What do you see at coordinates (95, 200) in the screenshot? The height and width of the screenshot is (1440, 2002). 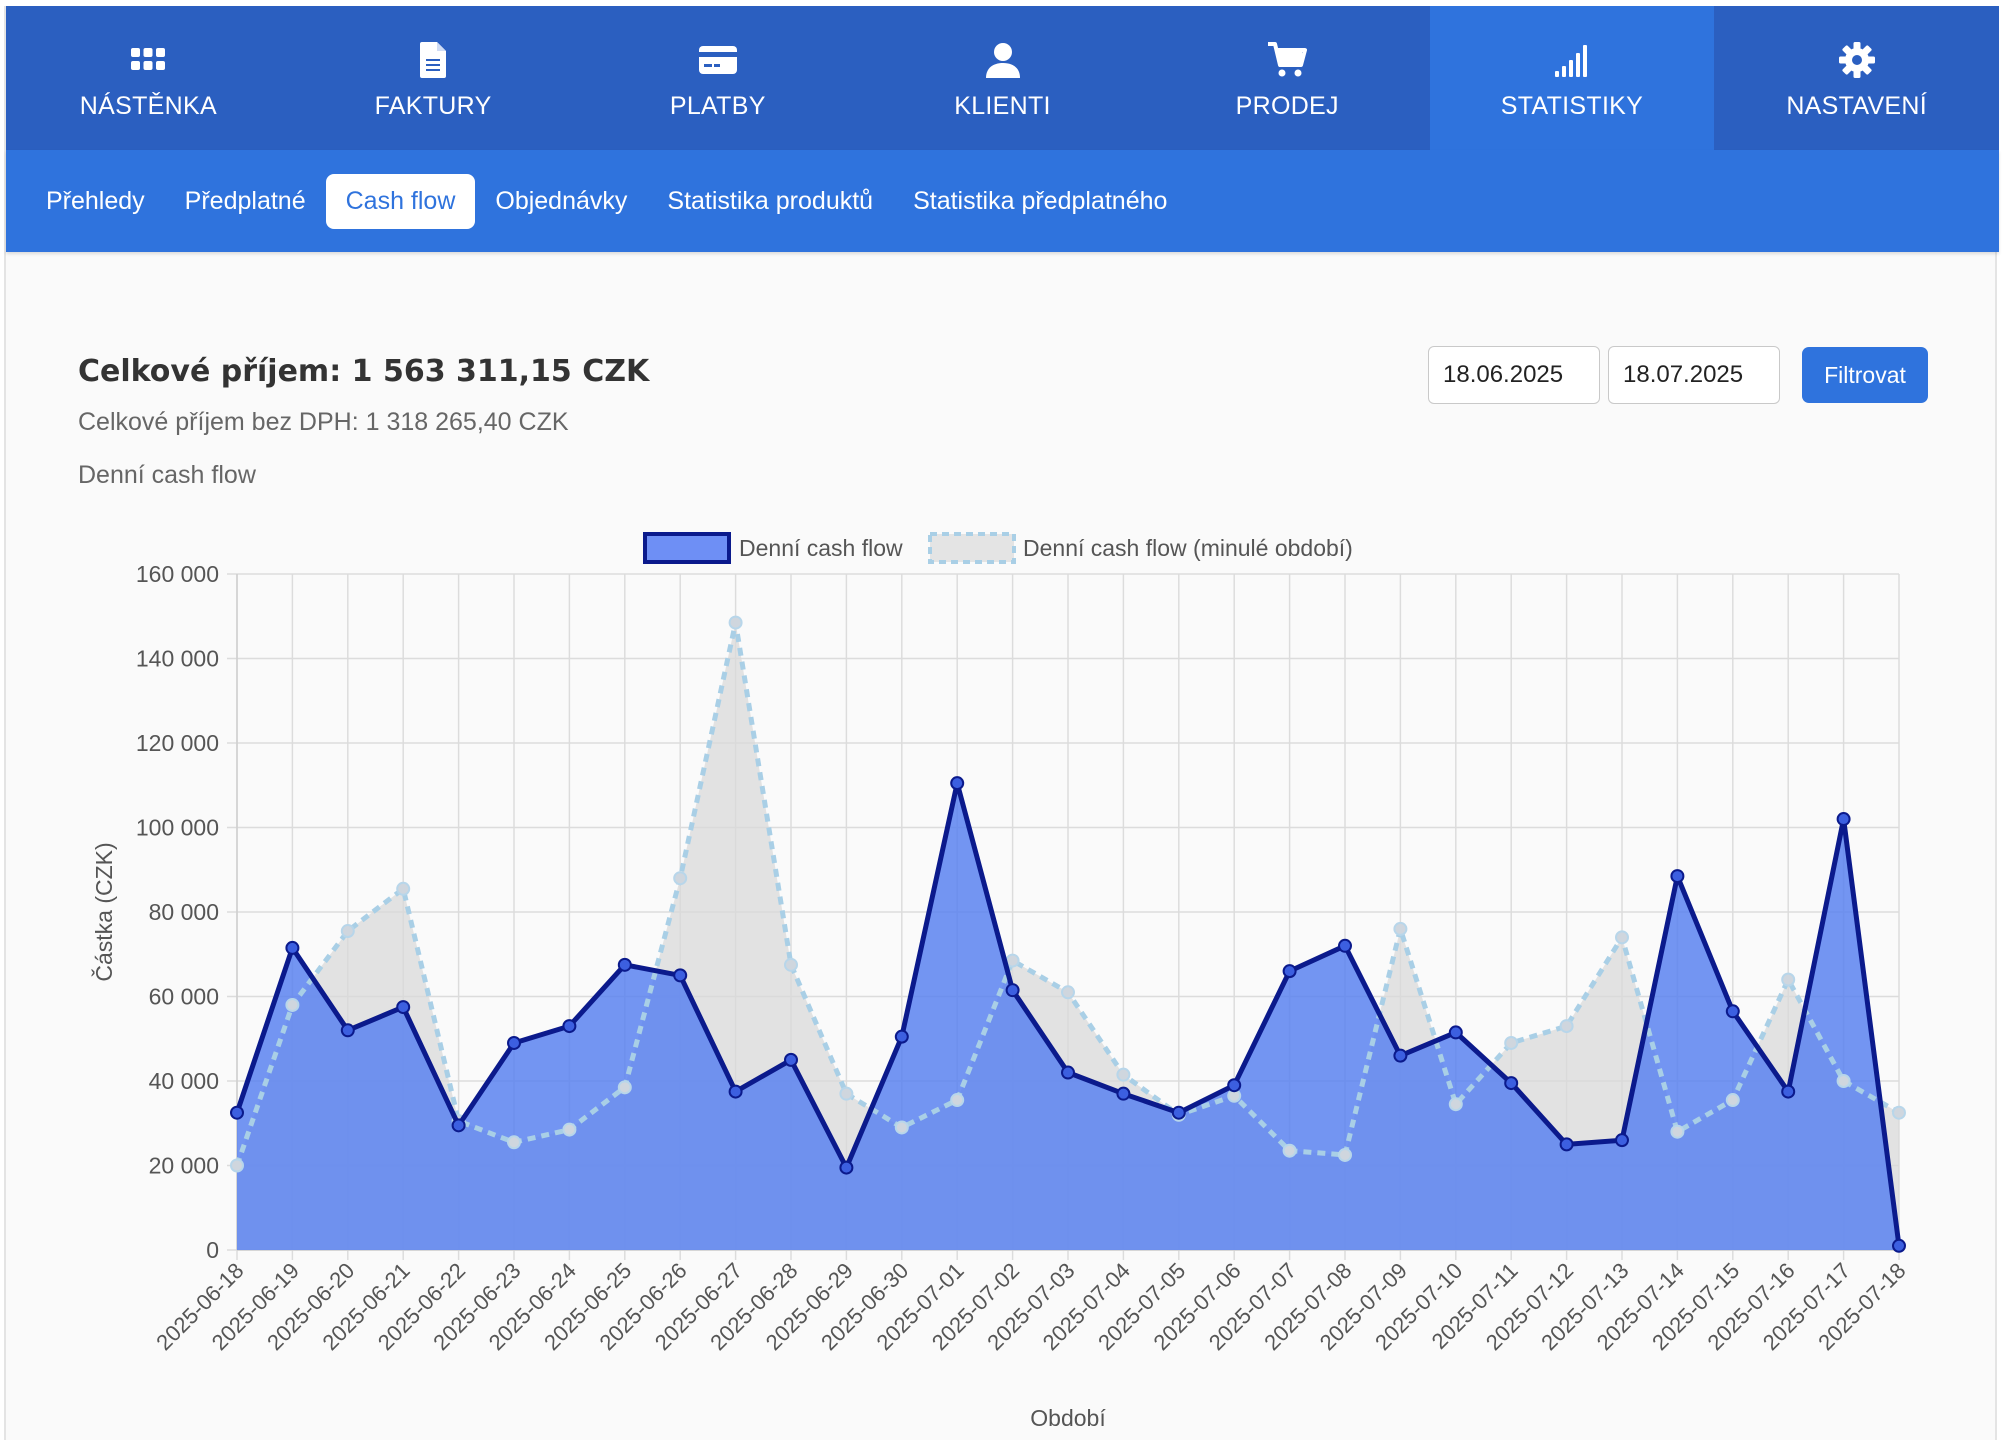 I see `subnav-tab-0: Přehledy` at bounding box center [95, 200].